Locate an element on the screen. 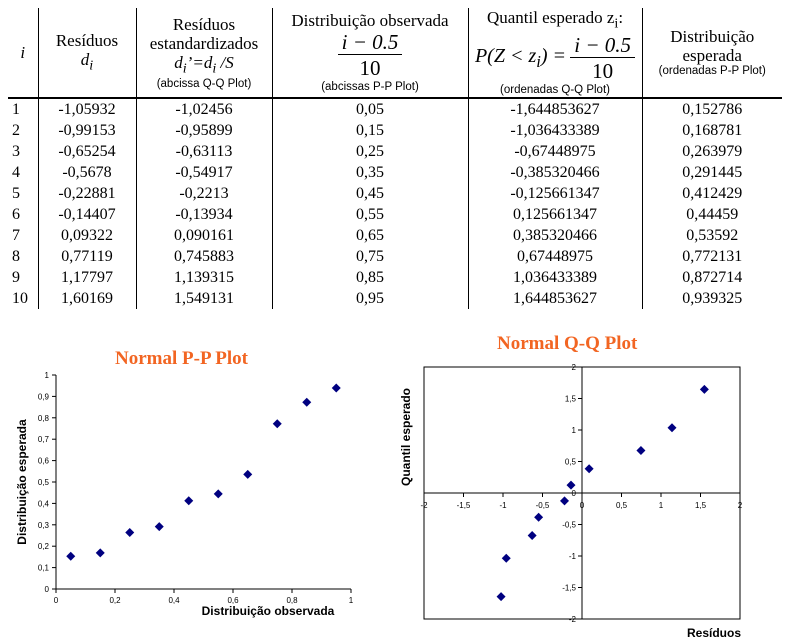 Image resolution: width=790 pixels, height=643 pixels. cell-row-index: 6 is located at coordinates (16, 214).